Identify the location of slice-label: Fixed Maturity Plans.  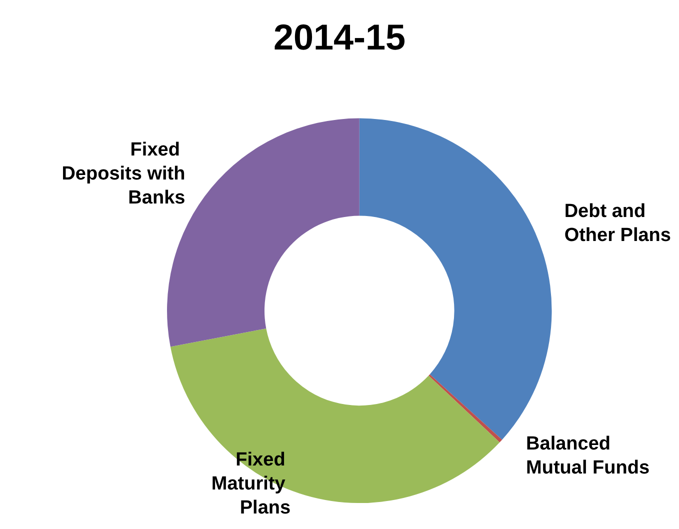
(251, 484).